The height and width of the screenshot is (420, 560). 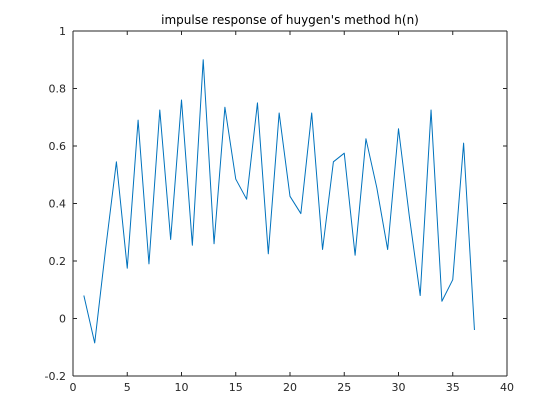 What do you see at coordinates (58, 146) in the screenshot?
I see `y-tick-label: 0.6` at bounding box center [58, 146].